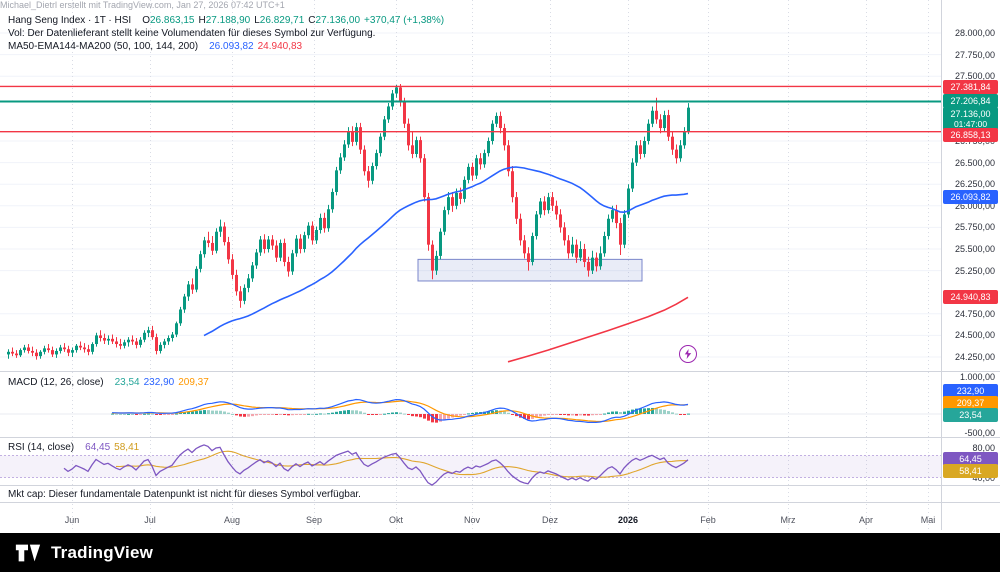 The width and height of the screenshot is (1000, 572). Describe the element at coordinates (108, 382) in the screenshot. I see `macd-legend: MACD (12, 26, close) 23,54 232,90 209,37` at that location.